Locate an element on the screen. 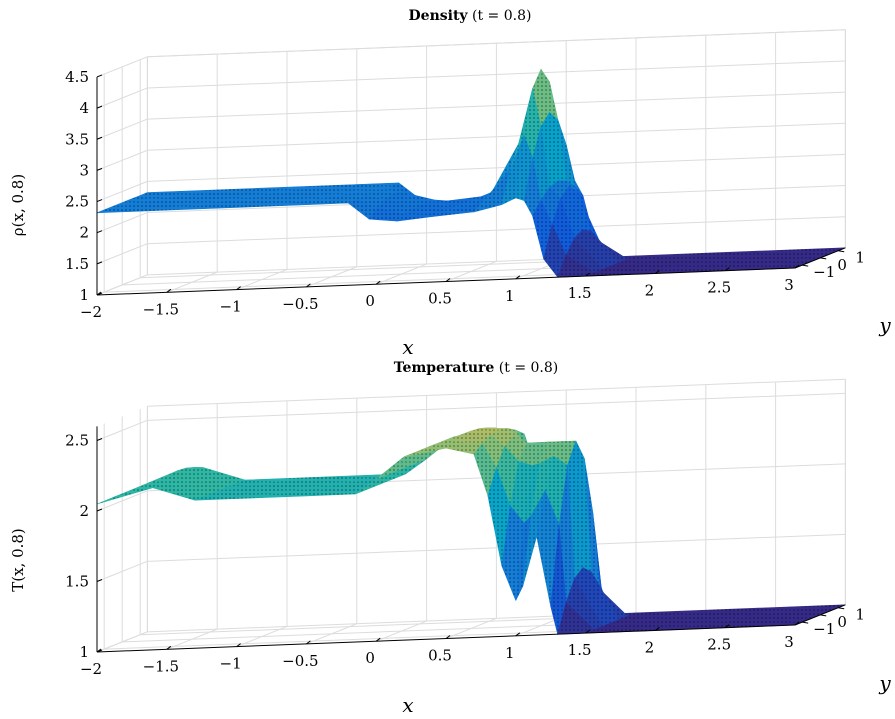  z-tick-label: 2.5 is located at coordinates (77, 441).